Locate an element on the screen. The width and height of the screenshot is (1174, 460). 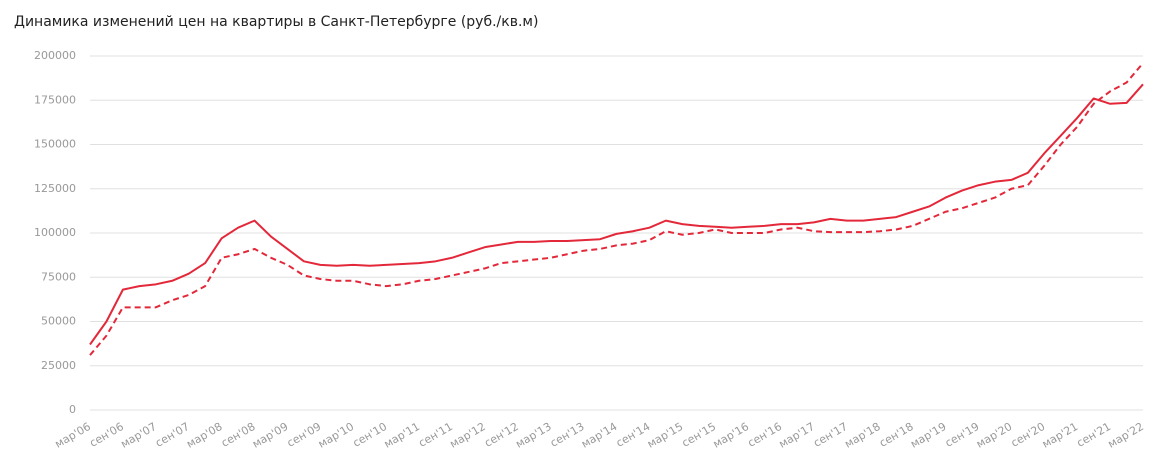
x-tick-label: мар'12 is located at coordinates (468, 435).